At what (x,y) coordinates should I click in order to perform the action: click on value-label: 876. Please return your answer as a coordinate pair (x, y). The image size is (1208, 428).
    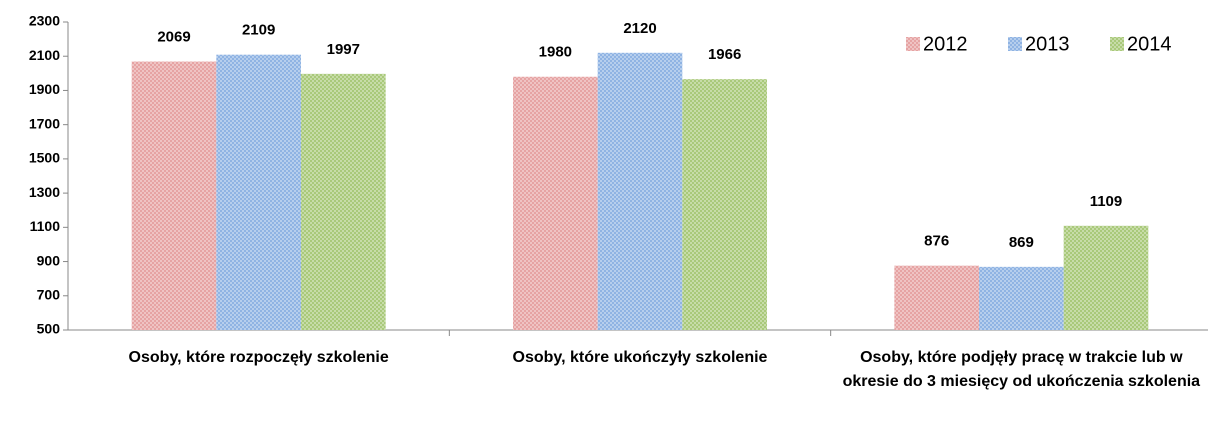
    Looking at the image, I should click on (936, 241).